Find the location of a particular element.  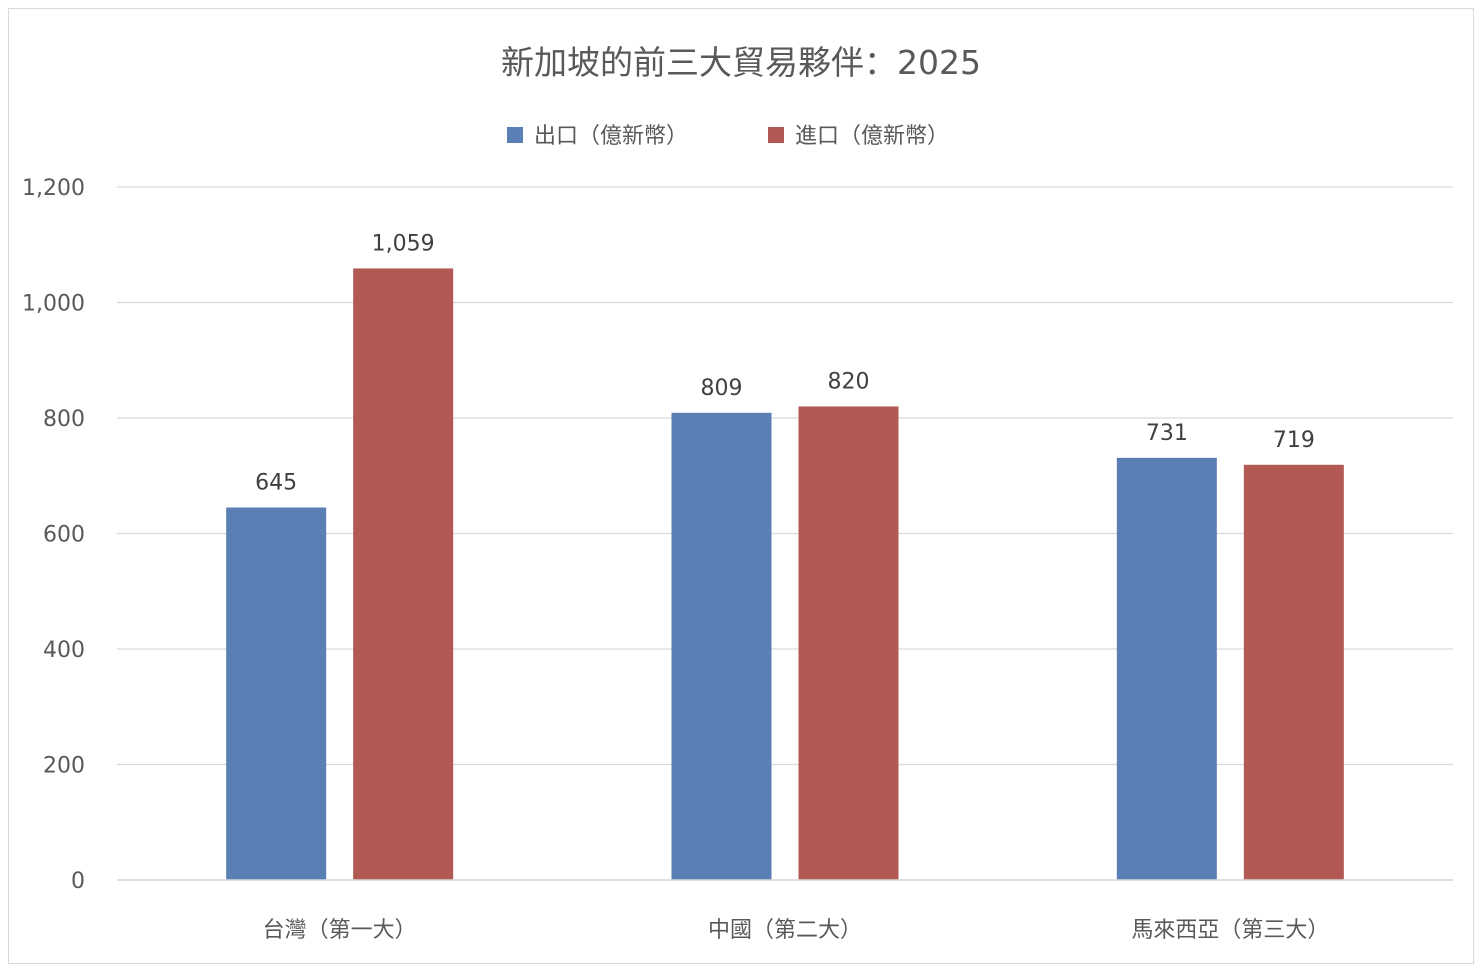

y-tick-label: 1,000 is located at coordinates (53, 304).